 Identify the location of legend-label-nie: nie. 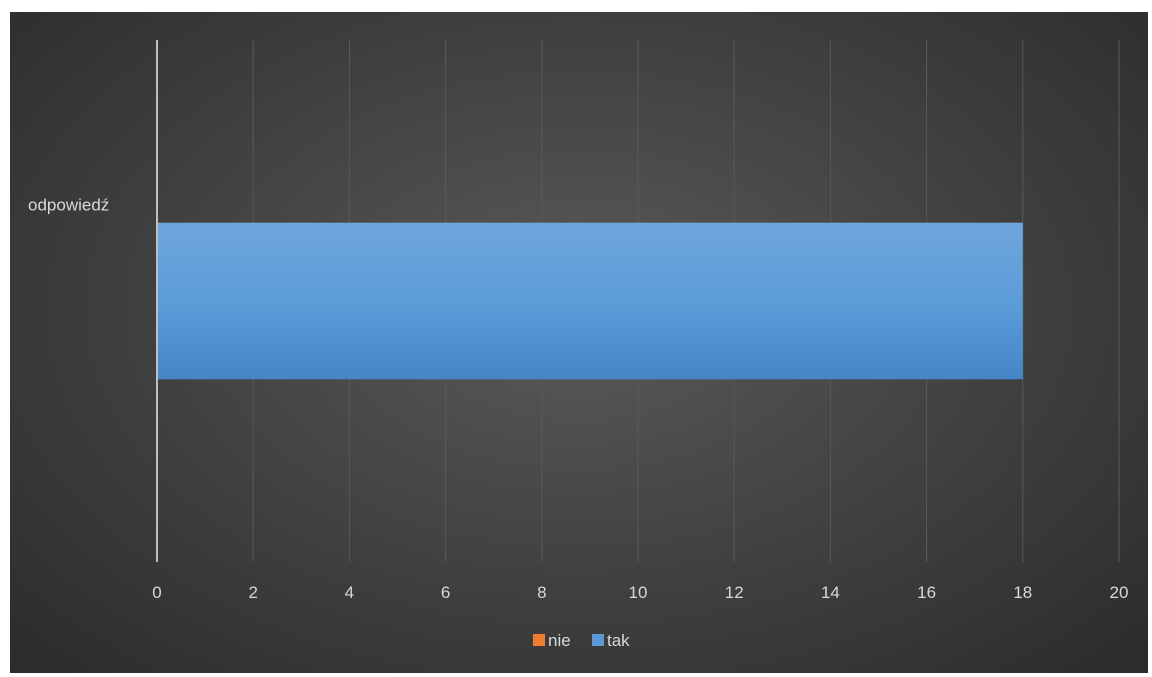
(559, 640).